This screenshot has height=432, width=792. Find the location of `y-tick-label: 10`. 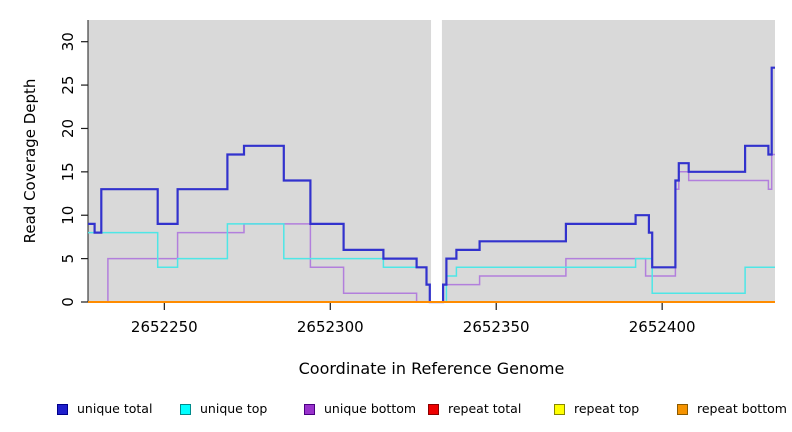

y-tick-label: 10 is located at coordinates (68, 215).